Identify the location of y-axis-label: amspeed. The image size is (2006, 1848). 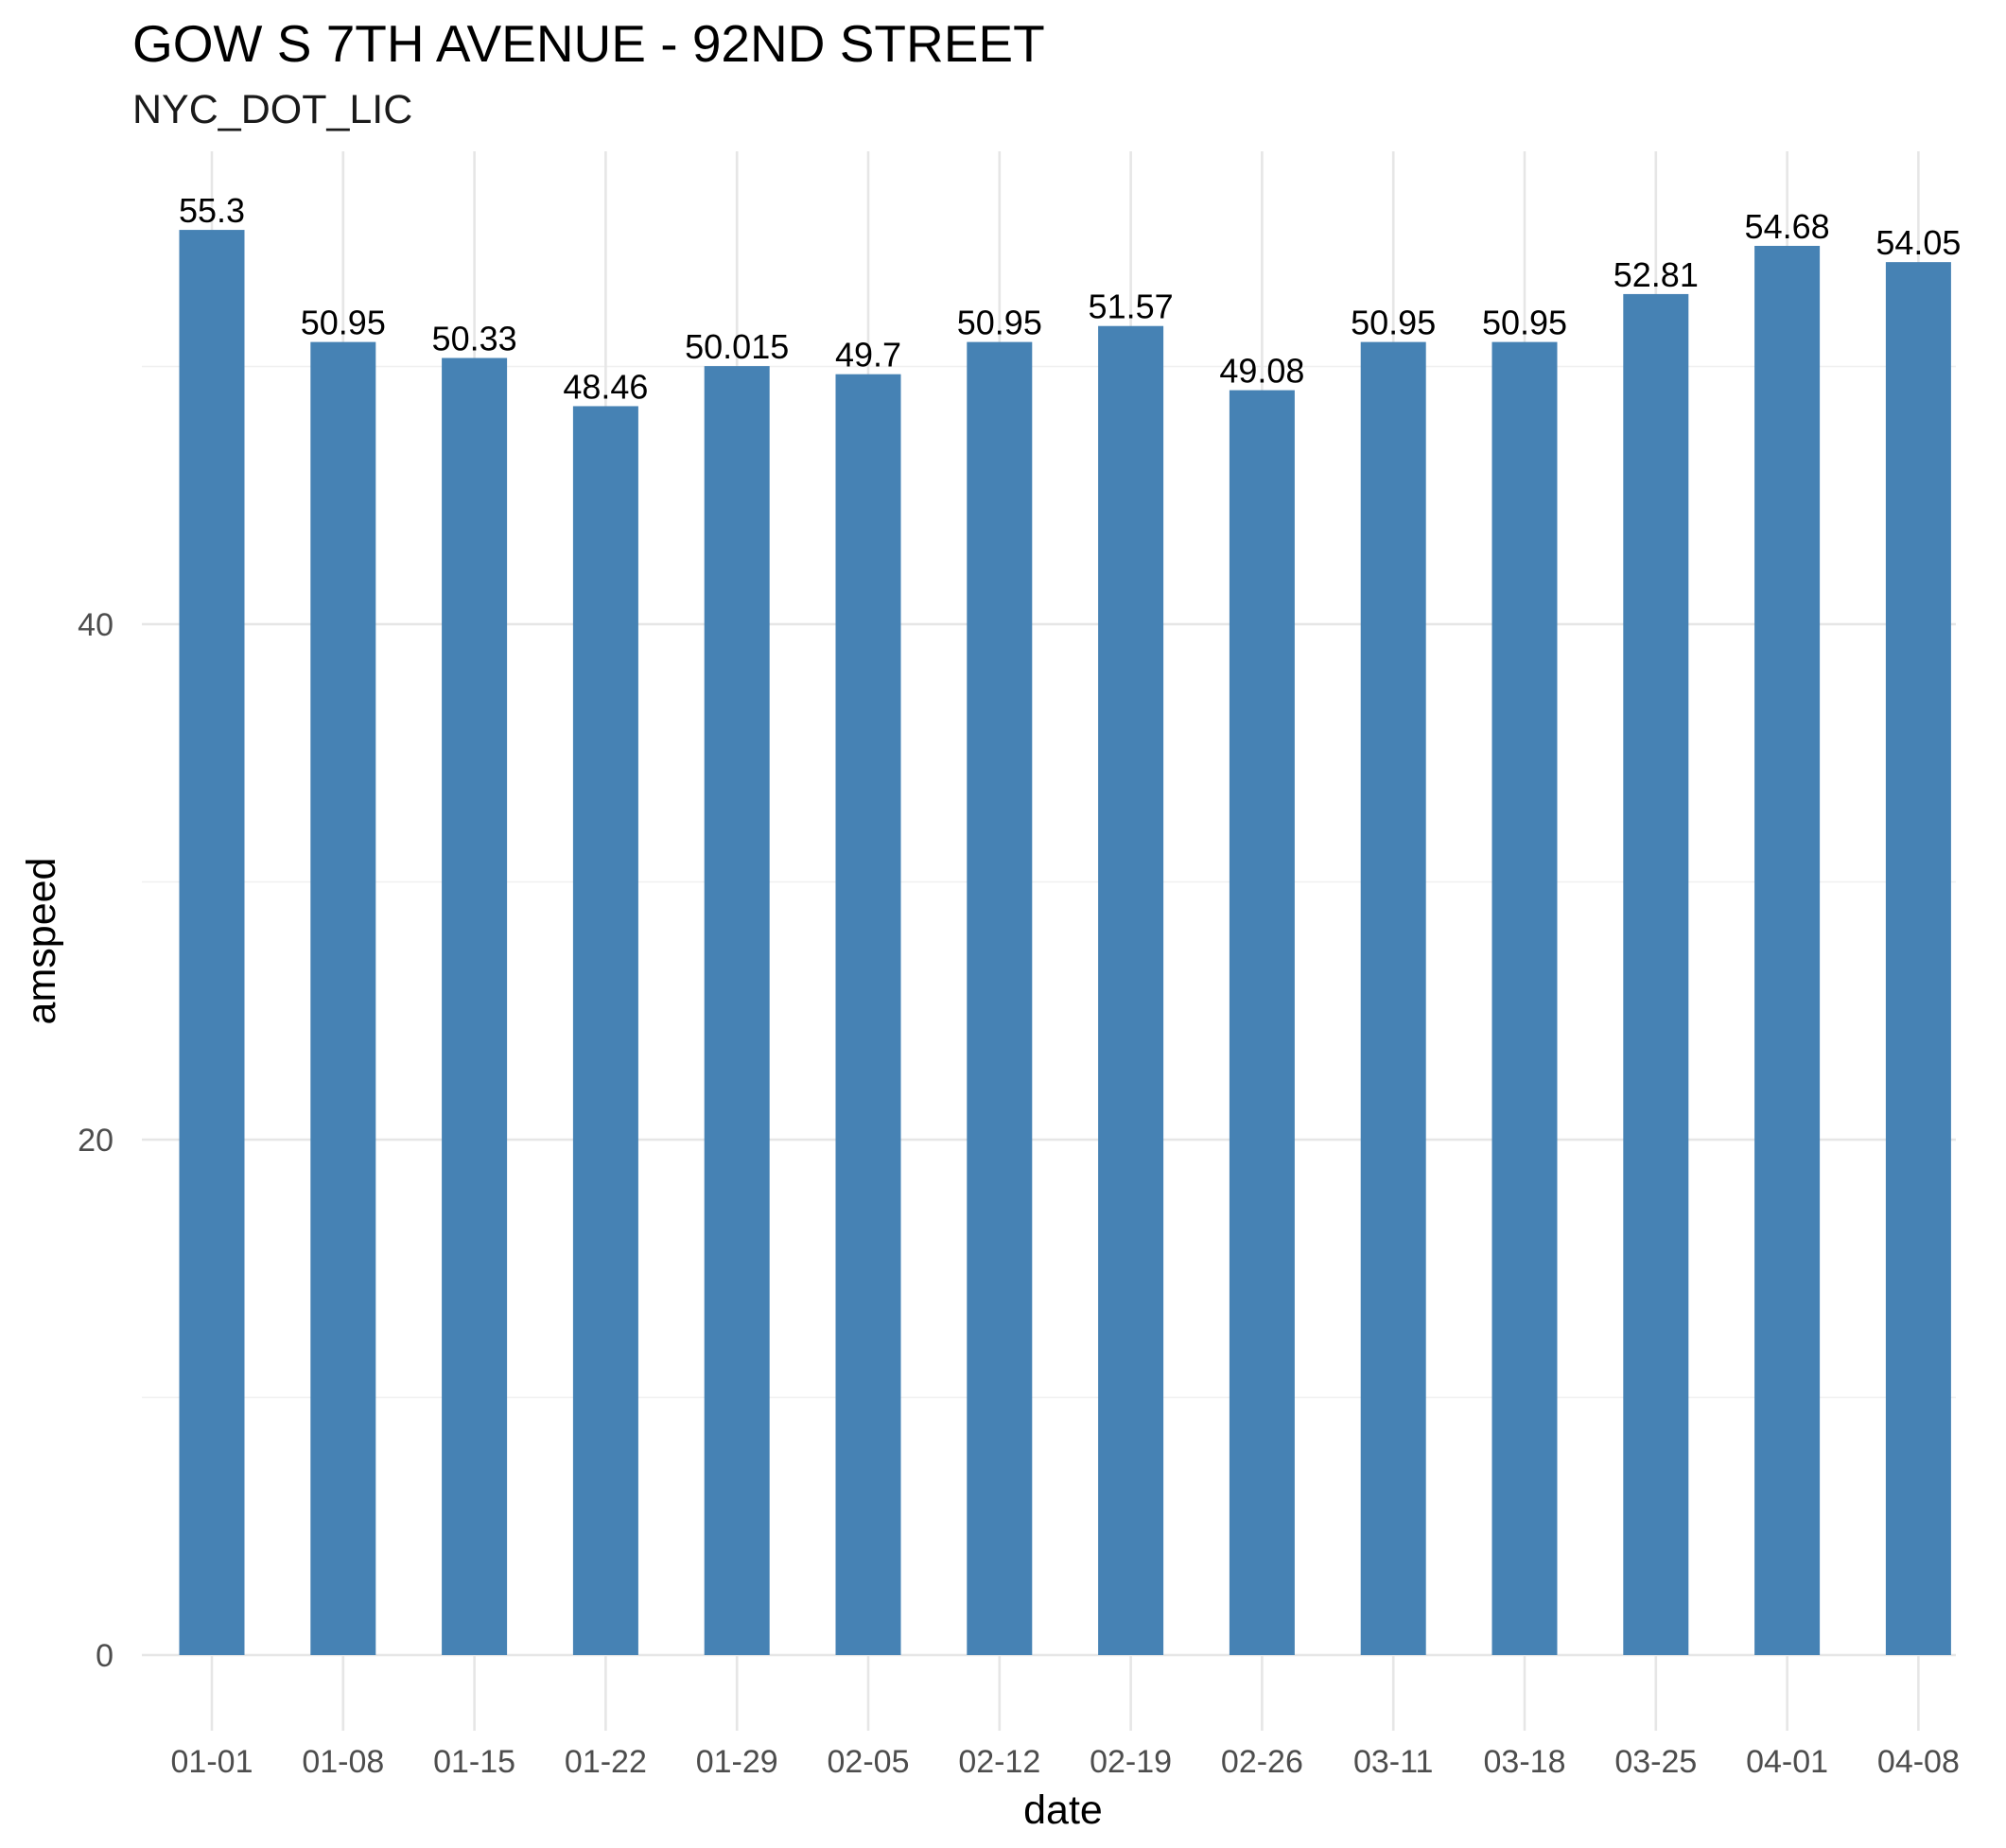
(41, 941).